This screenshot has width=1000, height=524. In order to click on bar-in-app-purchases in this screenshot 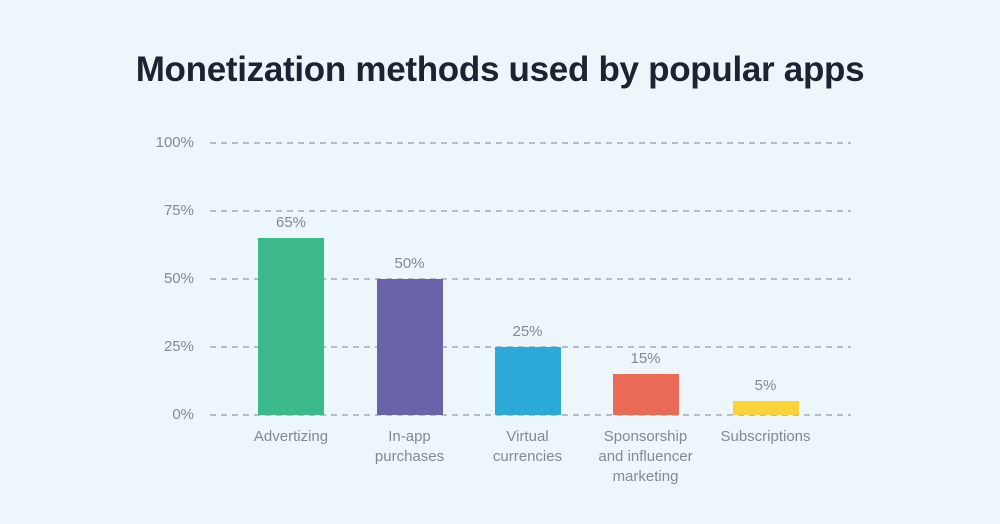, I will do `click(409, 347)`.